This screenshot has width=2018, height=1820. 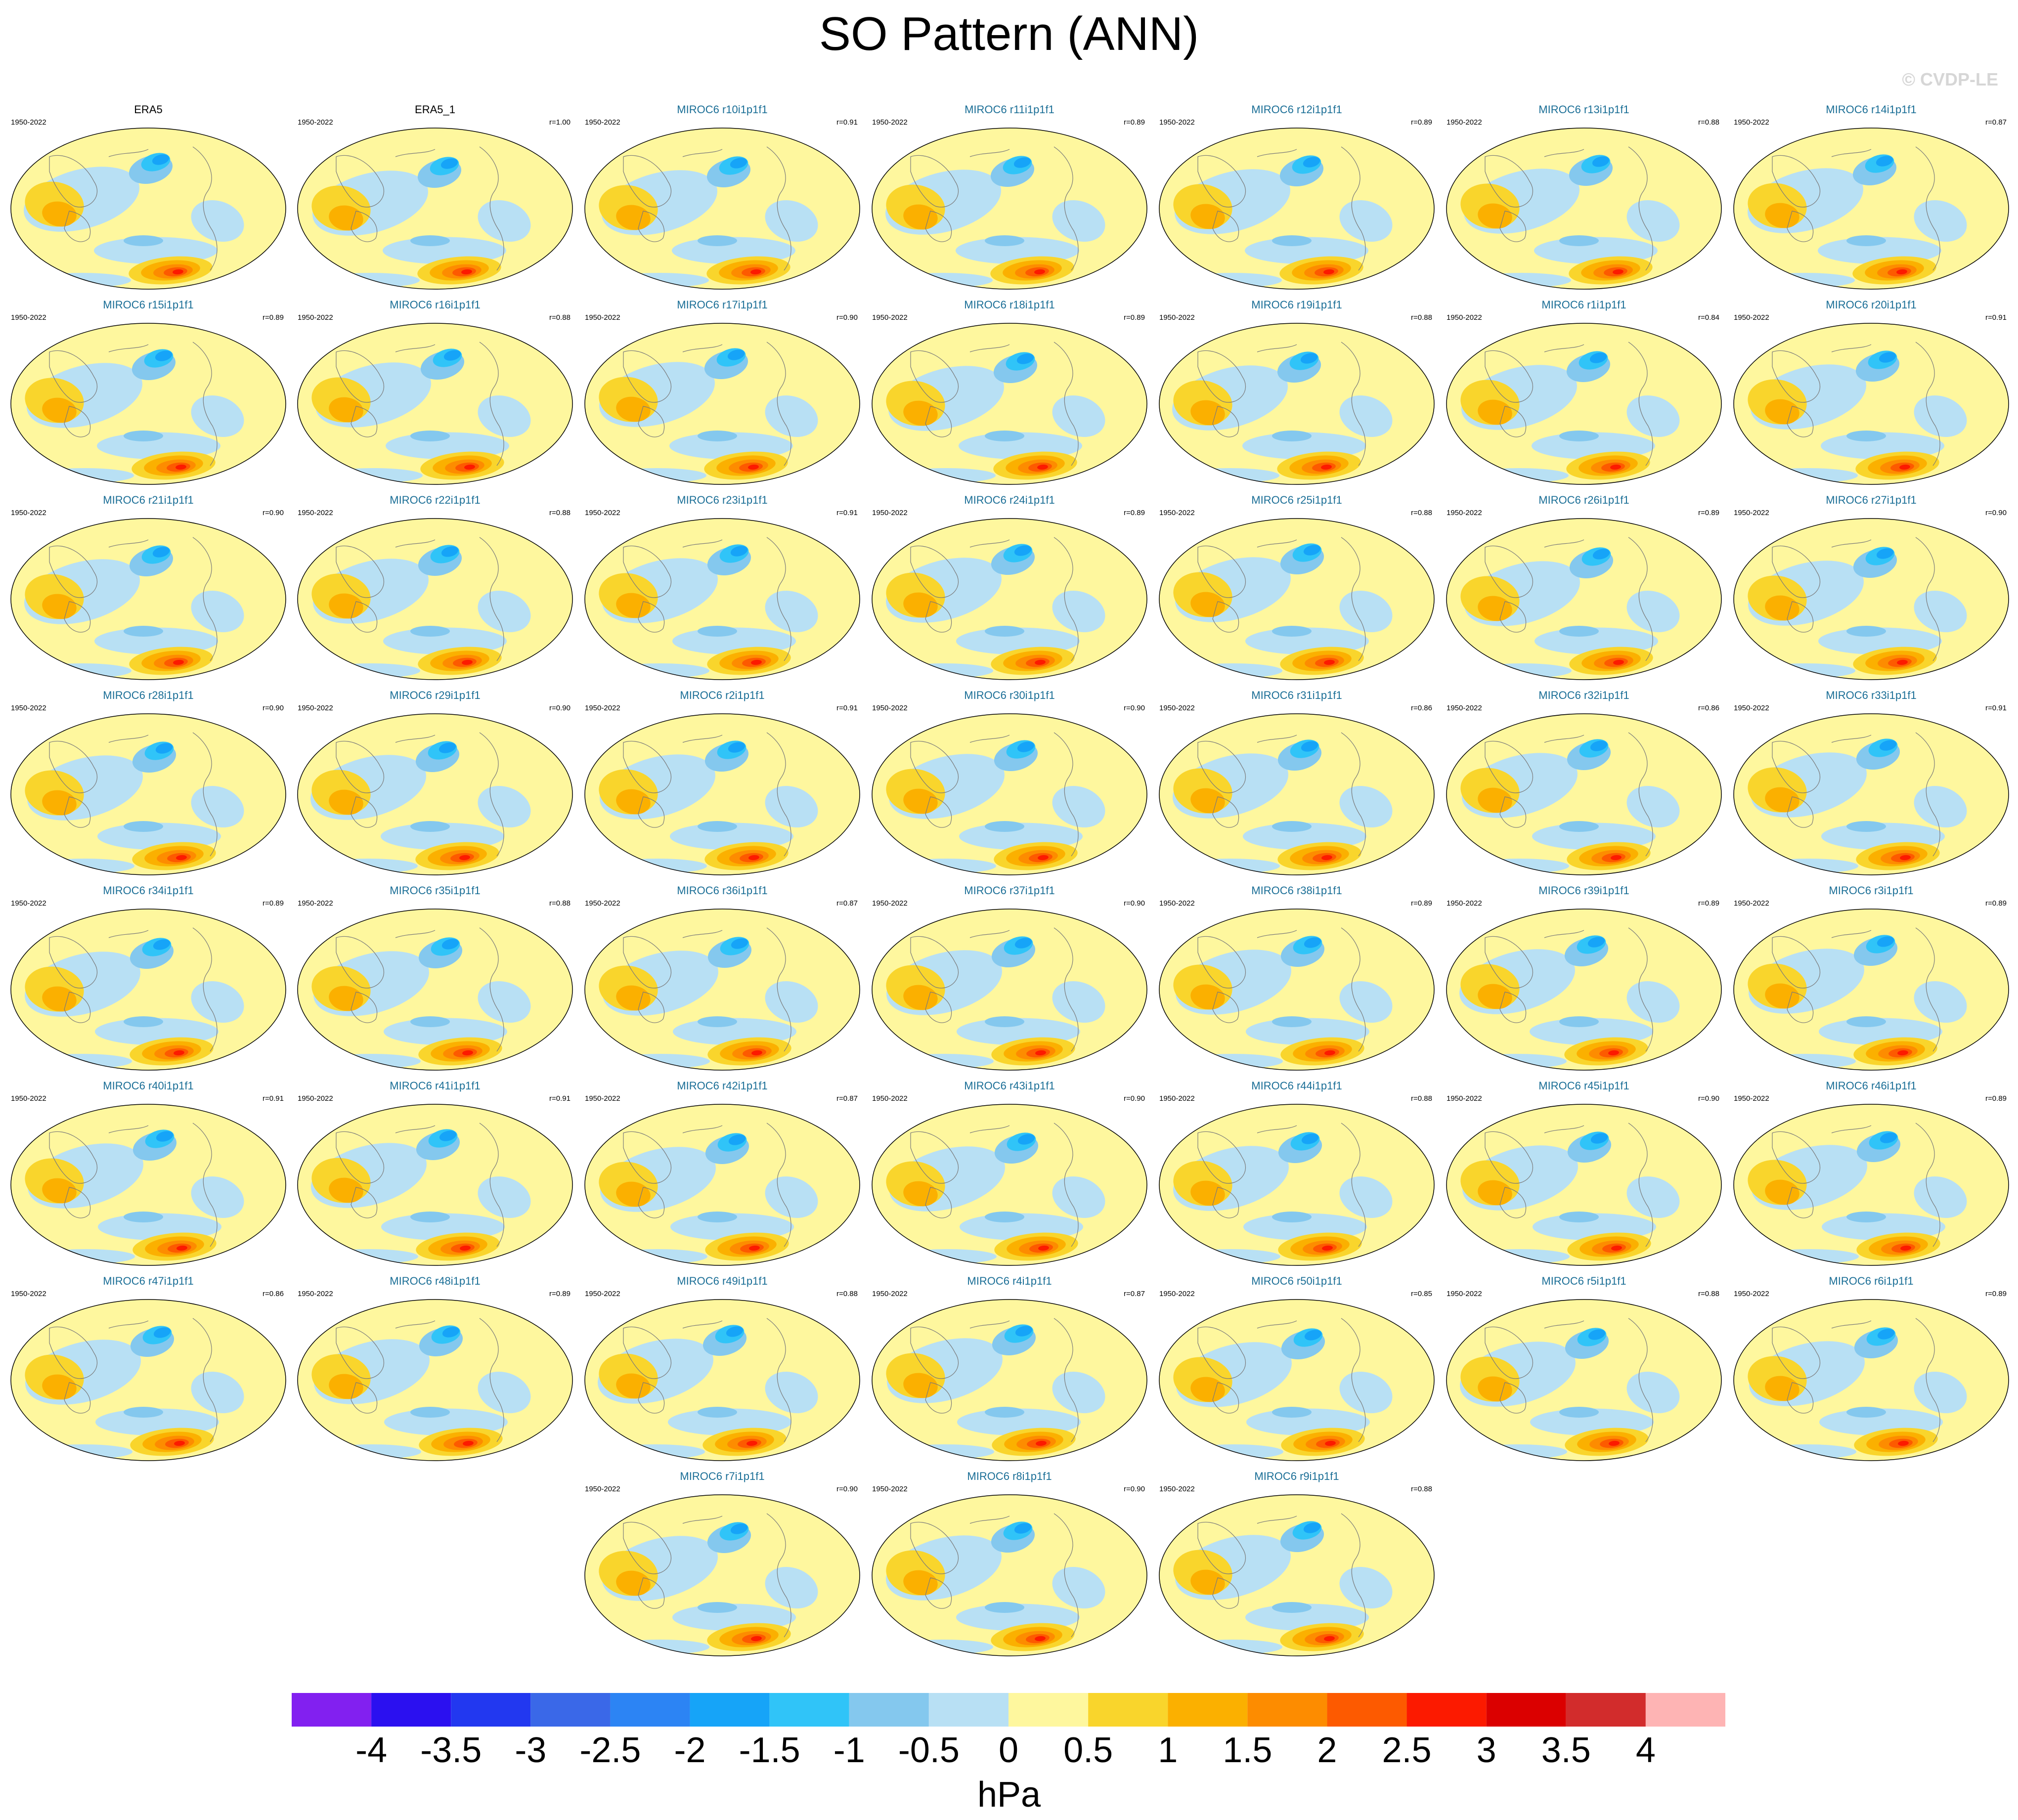 I want to click on panel-title: MIROC6 r24i1p1f1, so click(x=1010, y=500).